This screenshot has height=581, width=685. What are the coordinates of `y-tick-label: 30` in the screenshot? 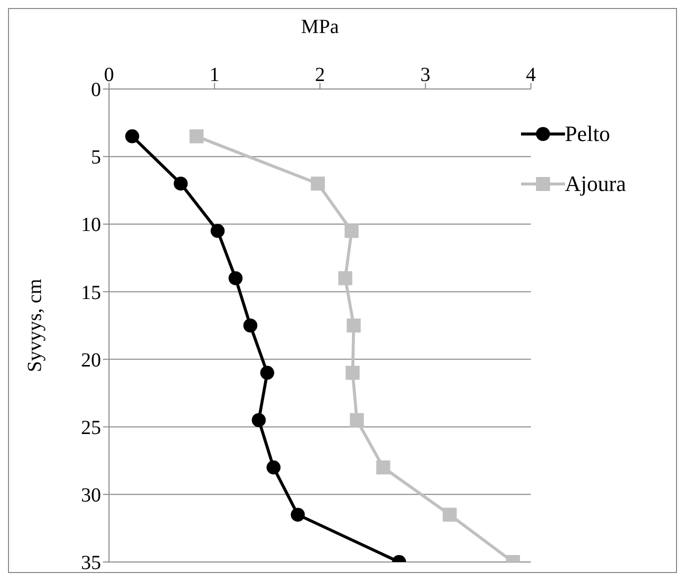 It's located at (91, 495).